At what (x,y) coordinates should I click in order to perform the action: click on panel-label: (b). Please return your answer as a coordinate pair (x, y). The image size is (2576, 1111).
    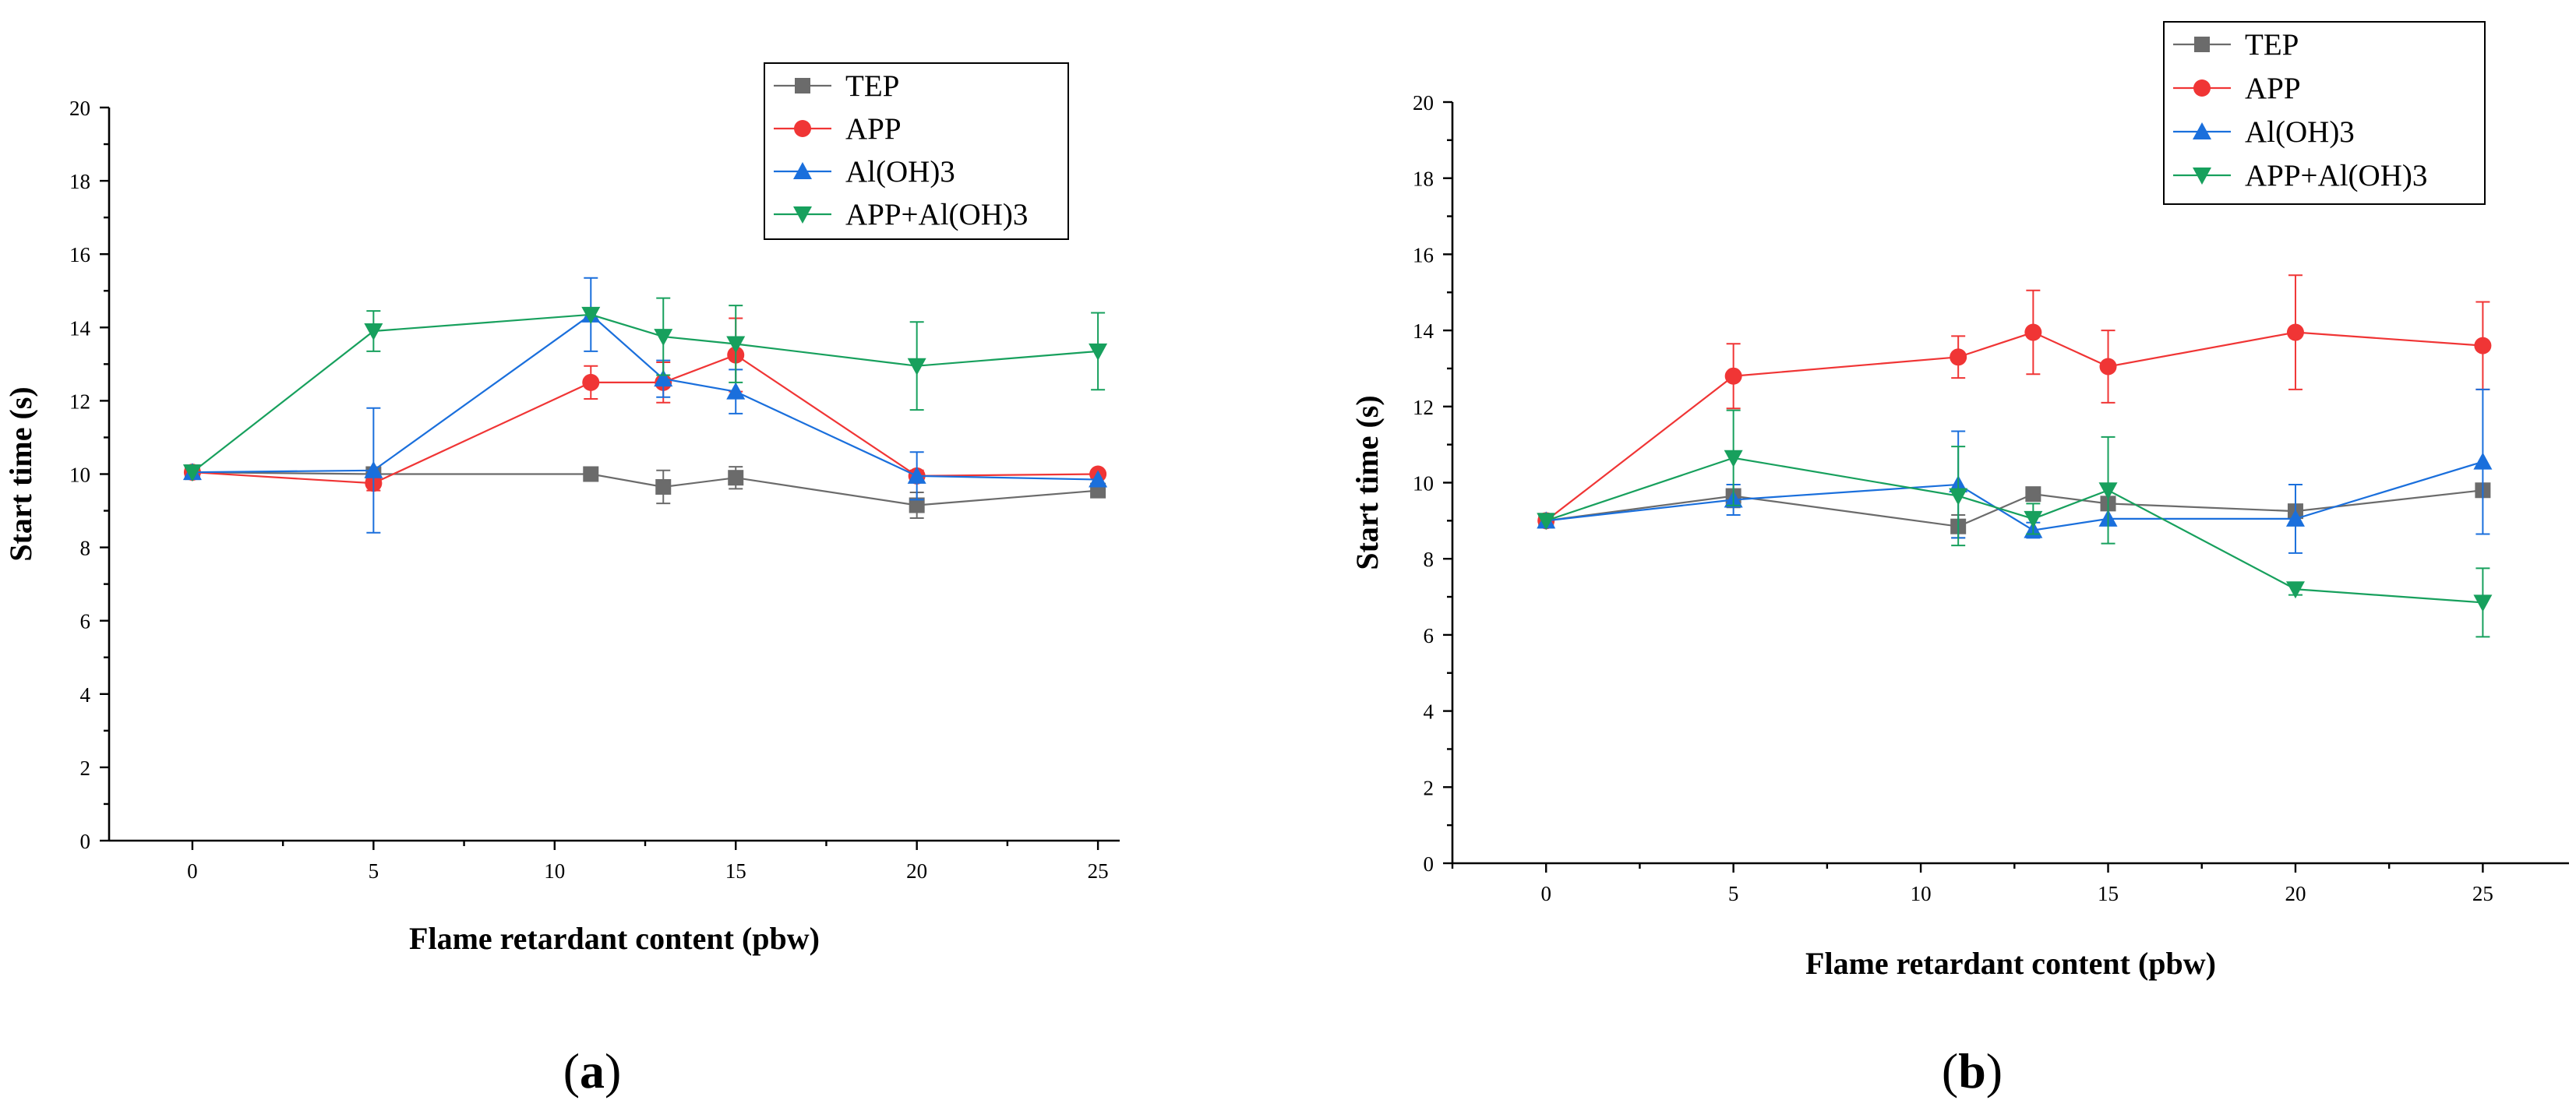
    Looking at the image, I should click on (1972, 1071).